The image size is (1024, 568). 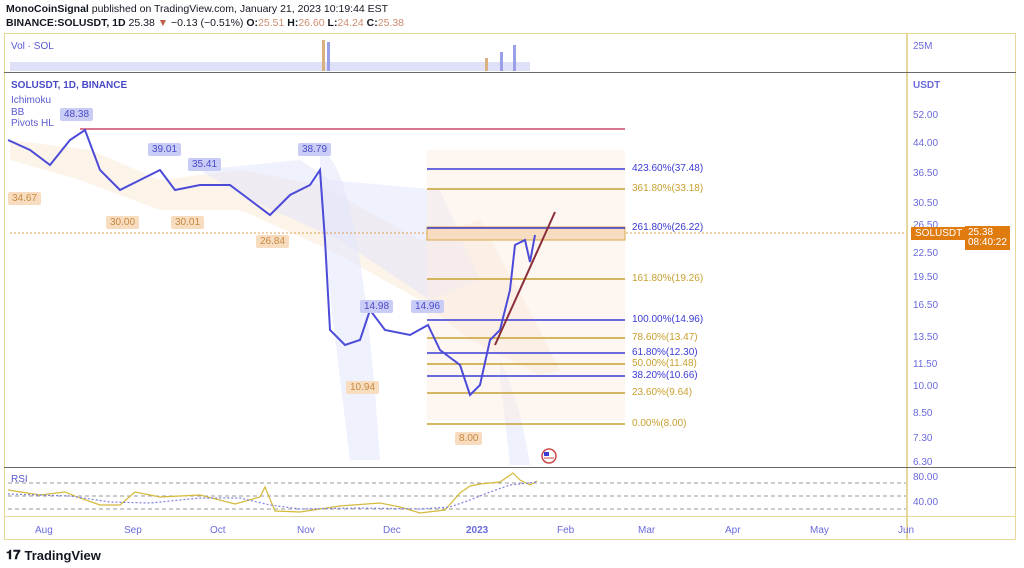 What do you see at coordinates (665, 337) in the screenshot?
I see `fib-label: 78.60%(13.47)` at bounding box center [665, 337].